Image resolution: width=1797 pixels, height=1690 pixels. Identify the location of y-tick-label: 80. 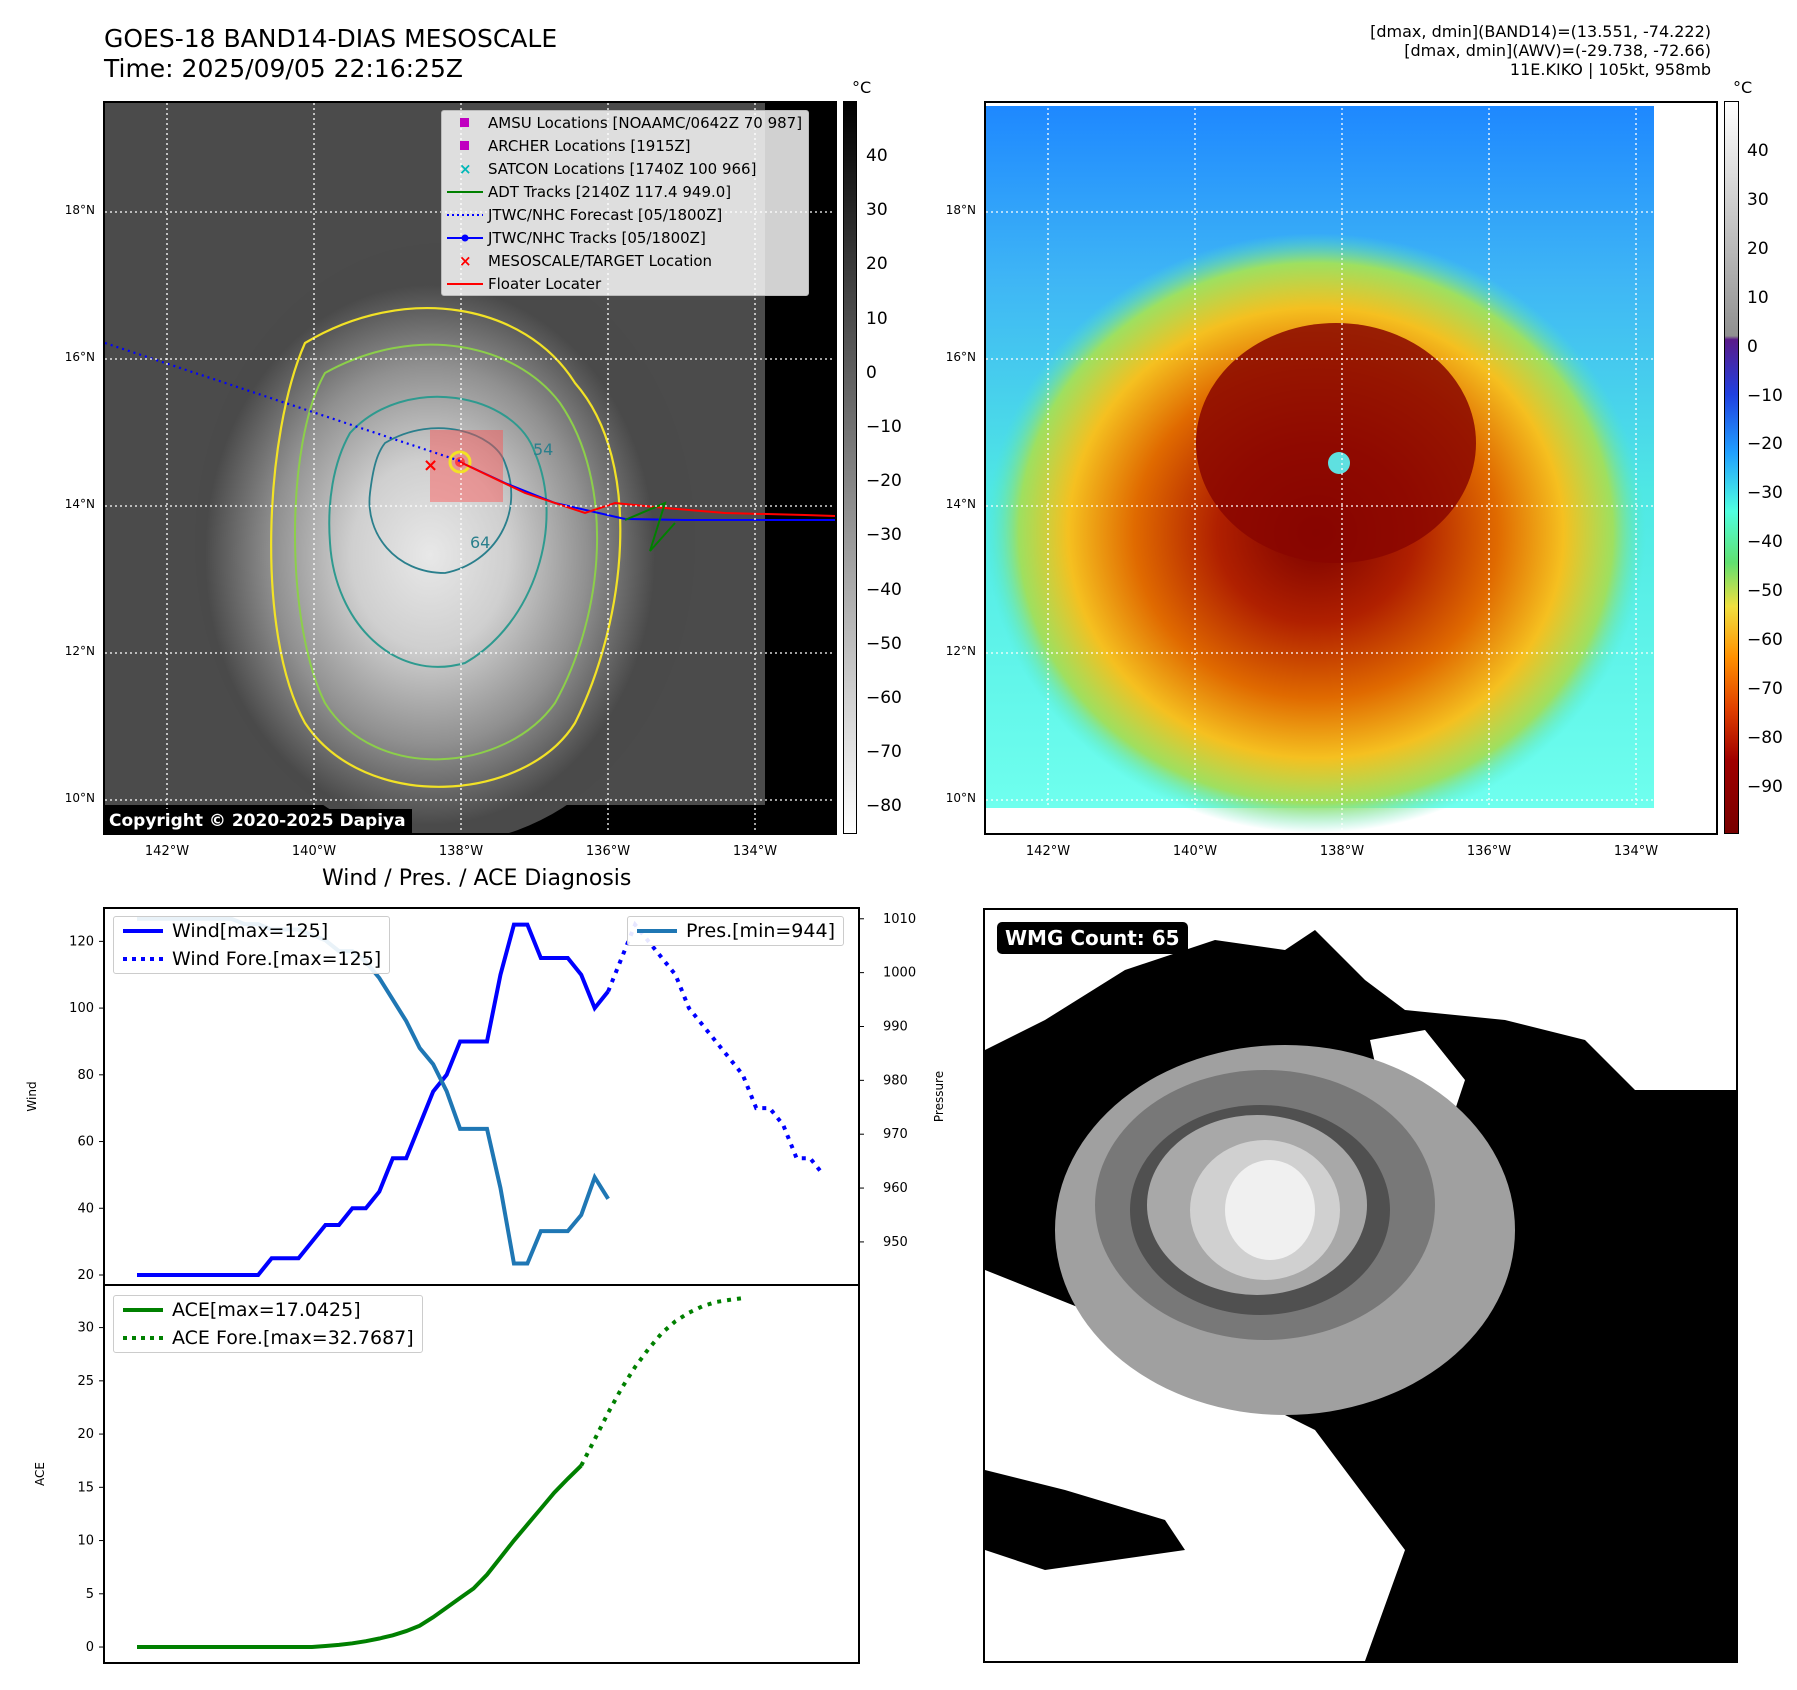
(85, 1075).